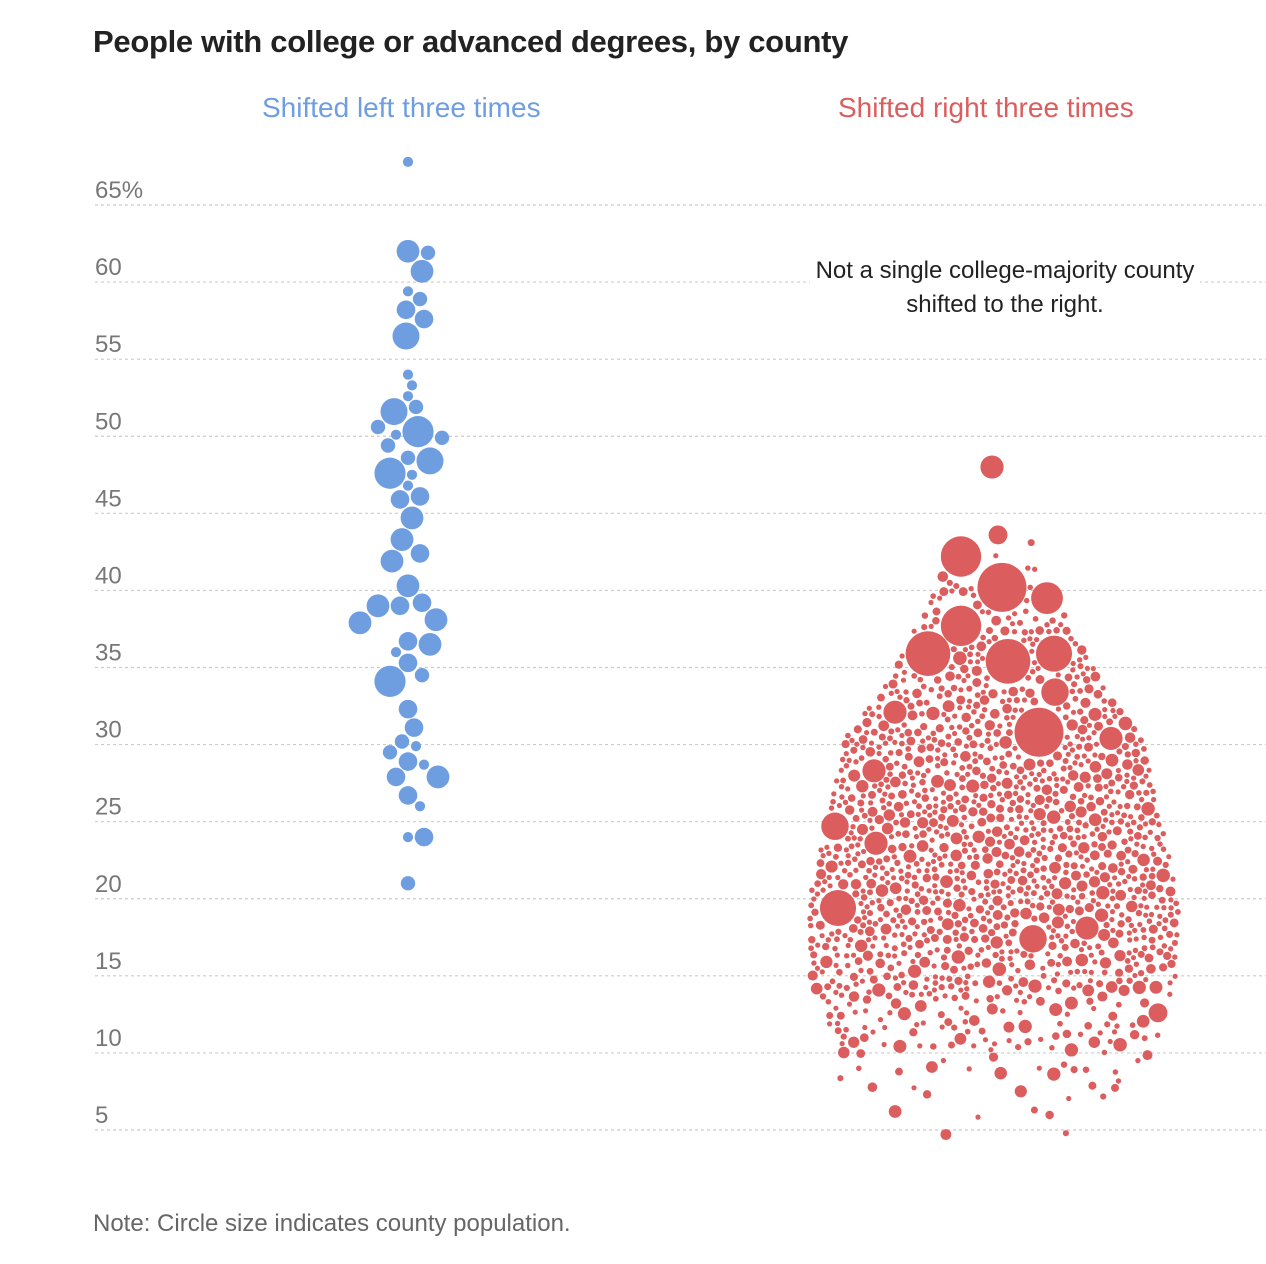 The image size is (1266, 1264). Describe the element at coordinates (108, 961) in the screenshot. I see `y-tick-label: 15` at that location.